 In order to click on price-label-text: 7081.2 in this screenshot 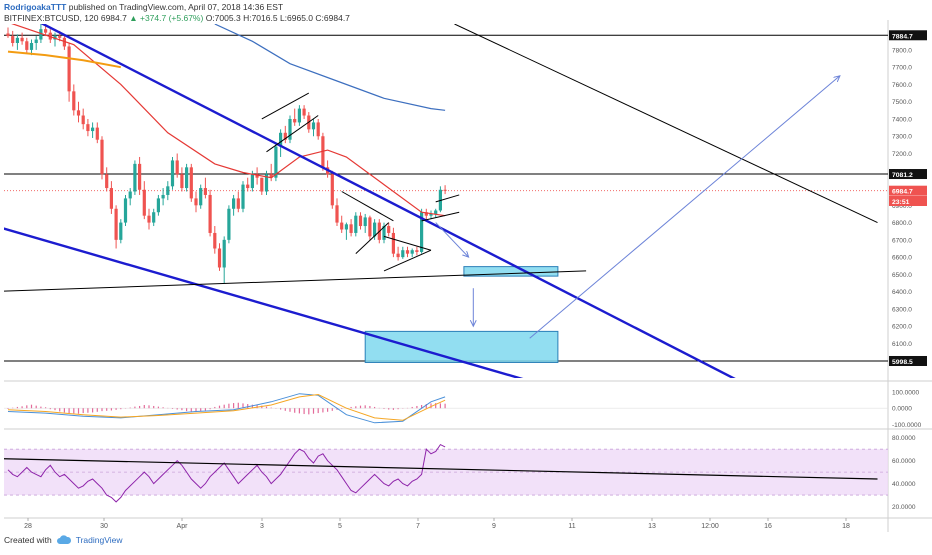, I will do `click(902, 175)`.